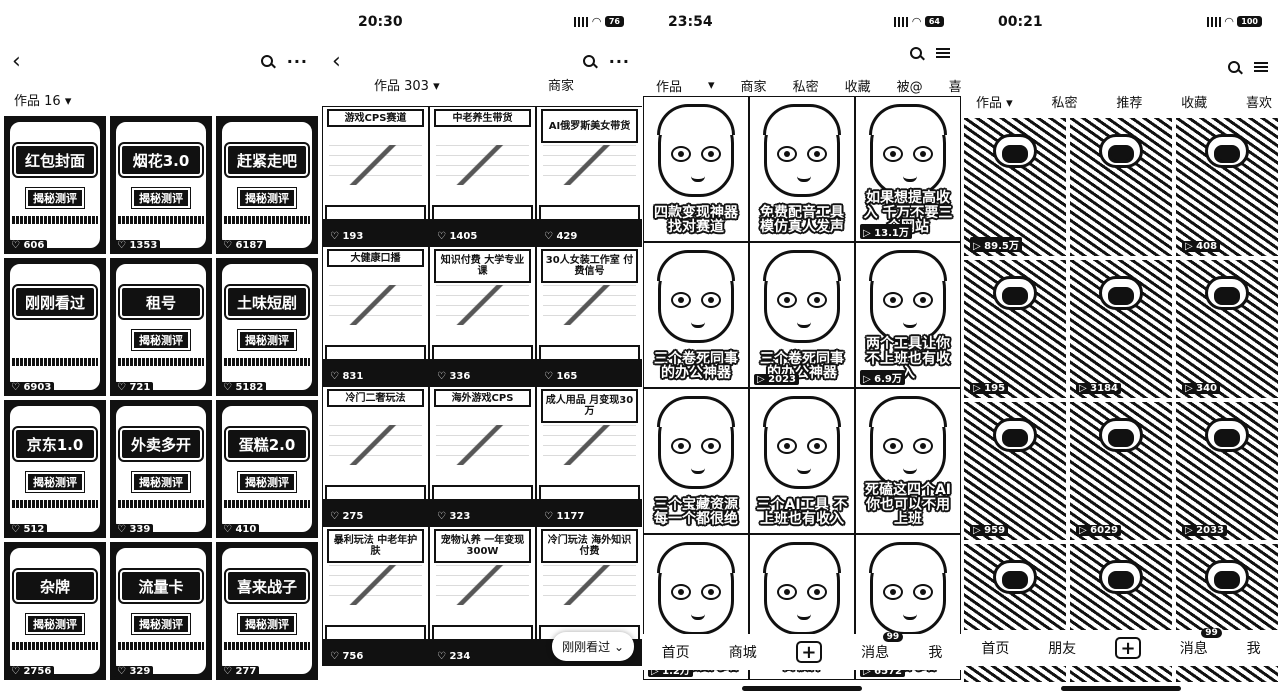 This screenshot has width=1280, height=695. Describe the element at coordinates (1227, 329) in the screenshot. I see `video-card: ▷ 340` at that location.